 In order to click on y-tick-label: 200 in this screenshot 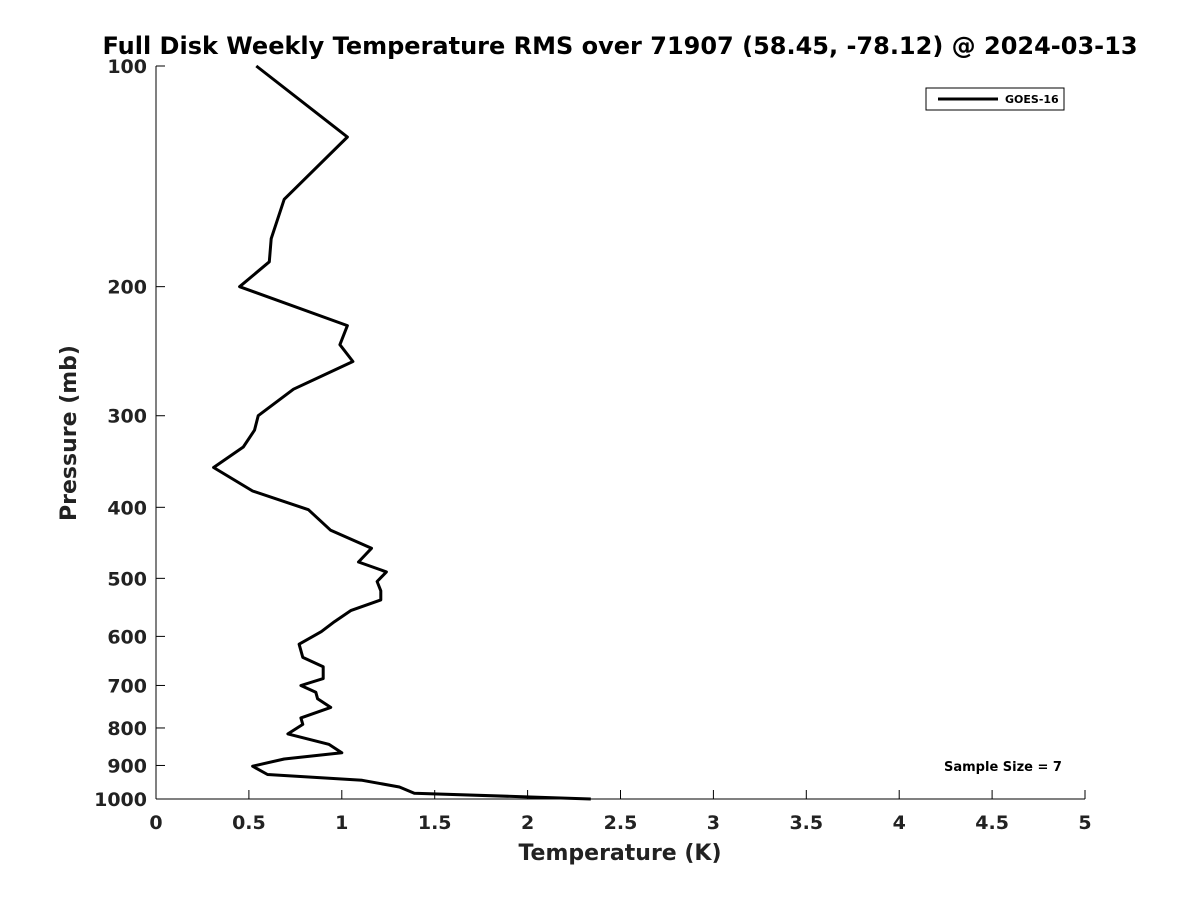, I will do `click(127, 288)`.